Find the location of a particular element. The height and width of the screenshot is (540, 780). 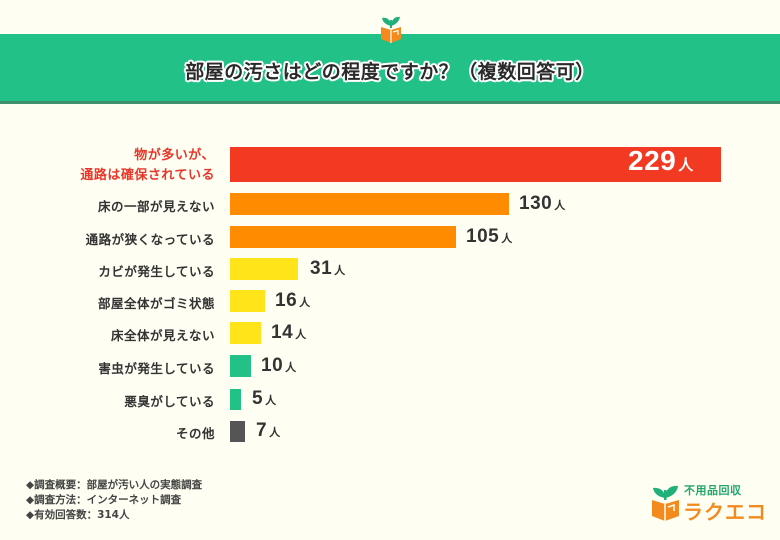

category-label: 床全体が見えない is located at coordinates (162, 335).